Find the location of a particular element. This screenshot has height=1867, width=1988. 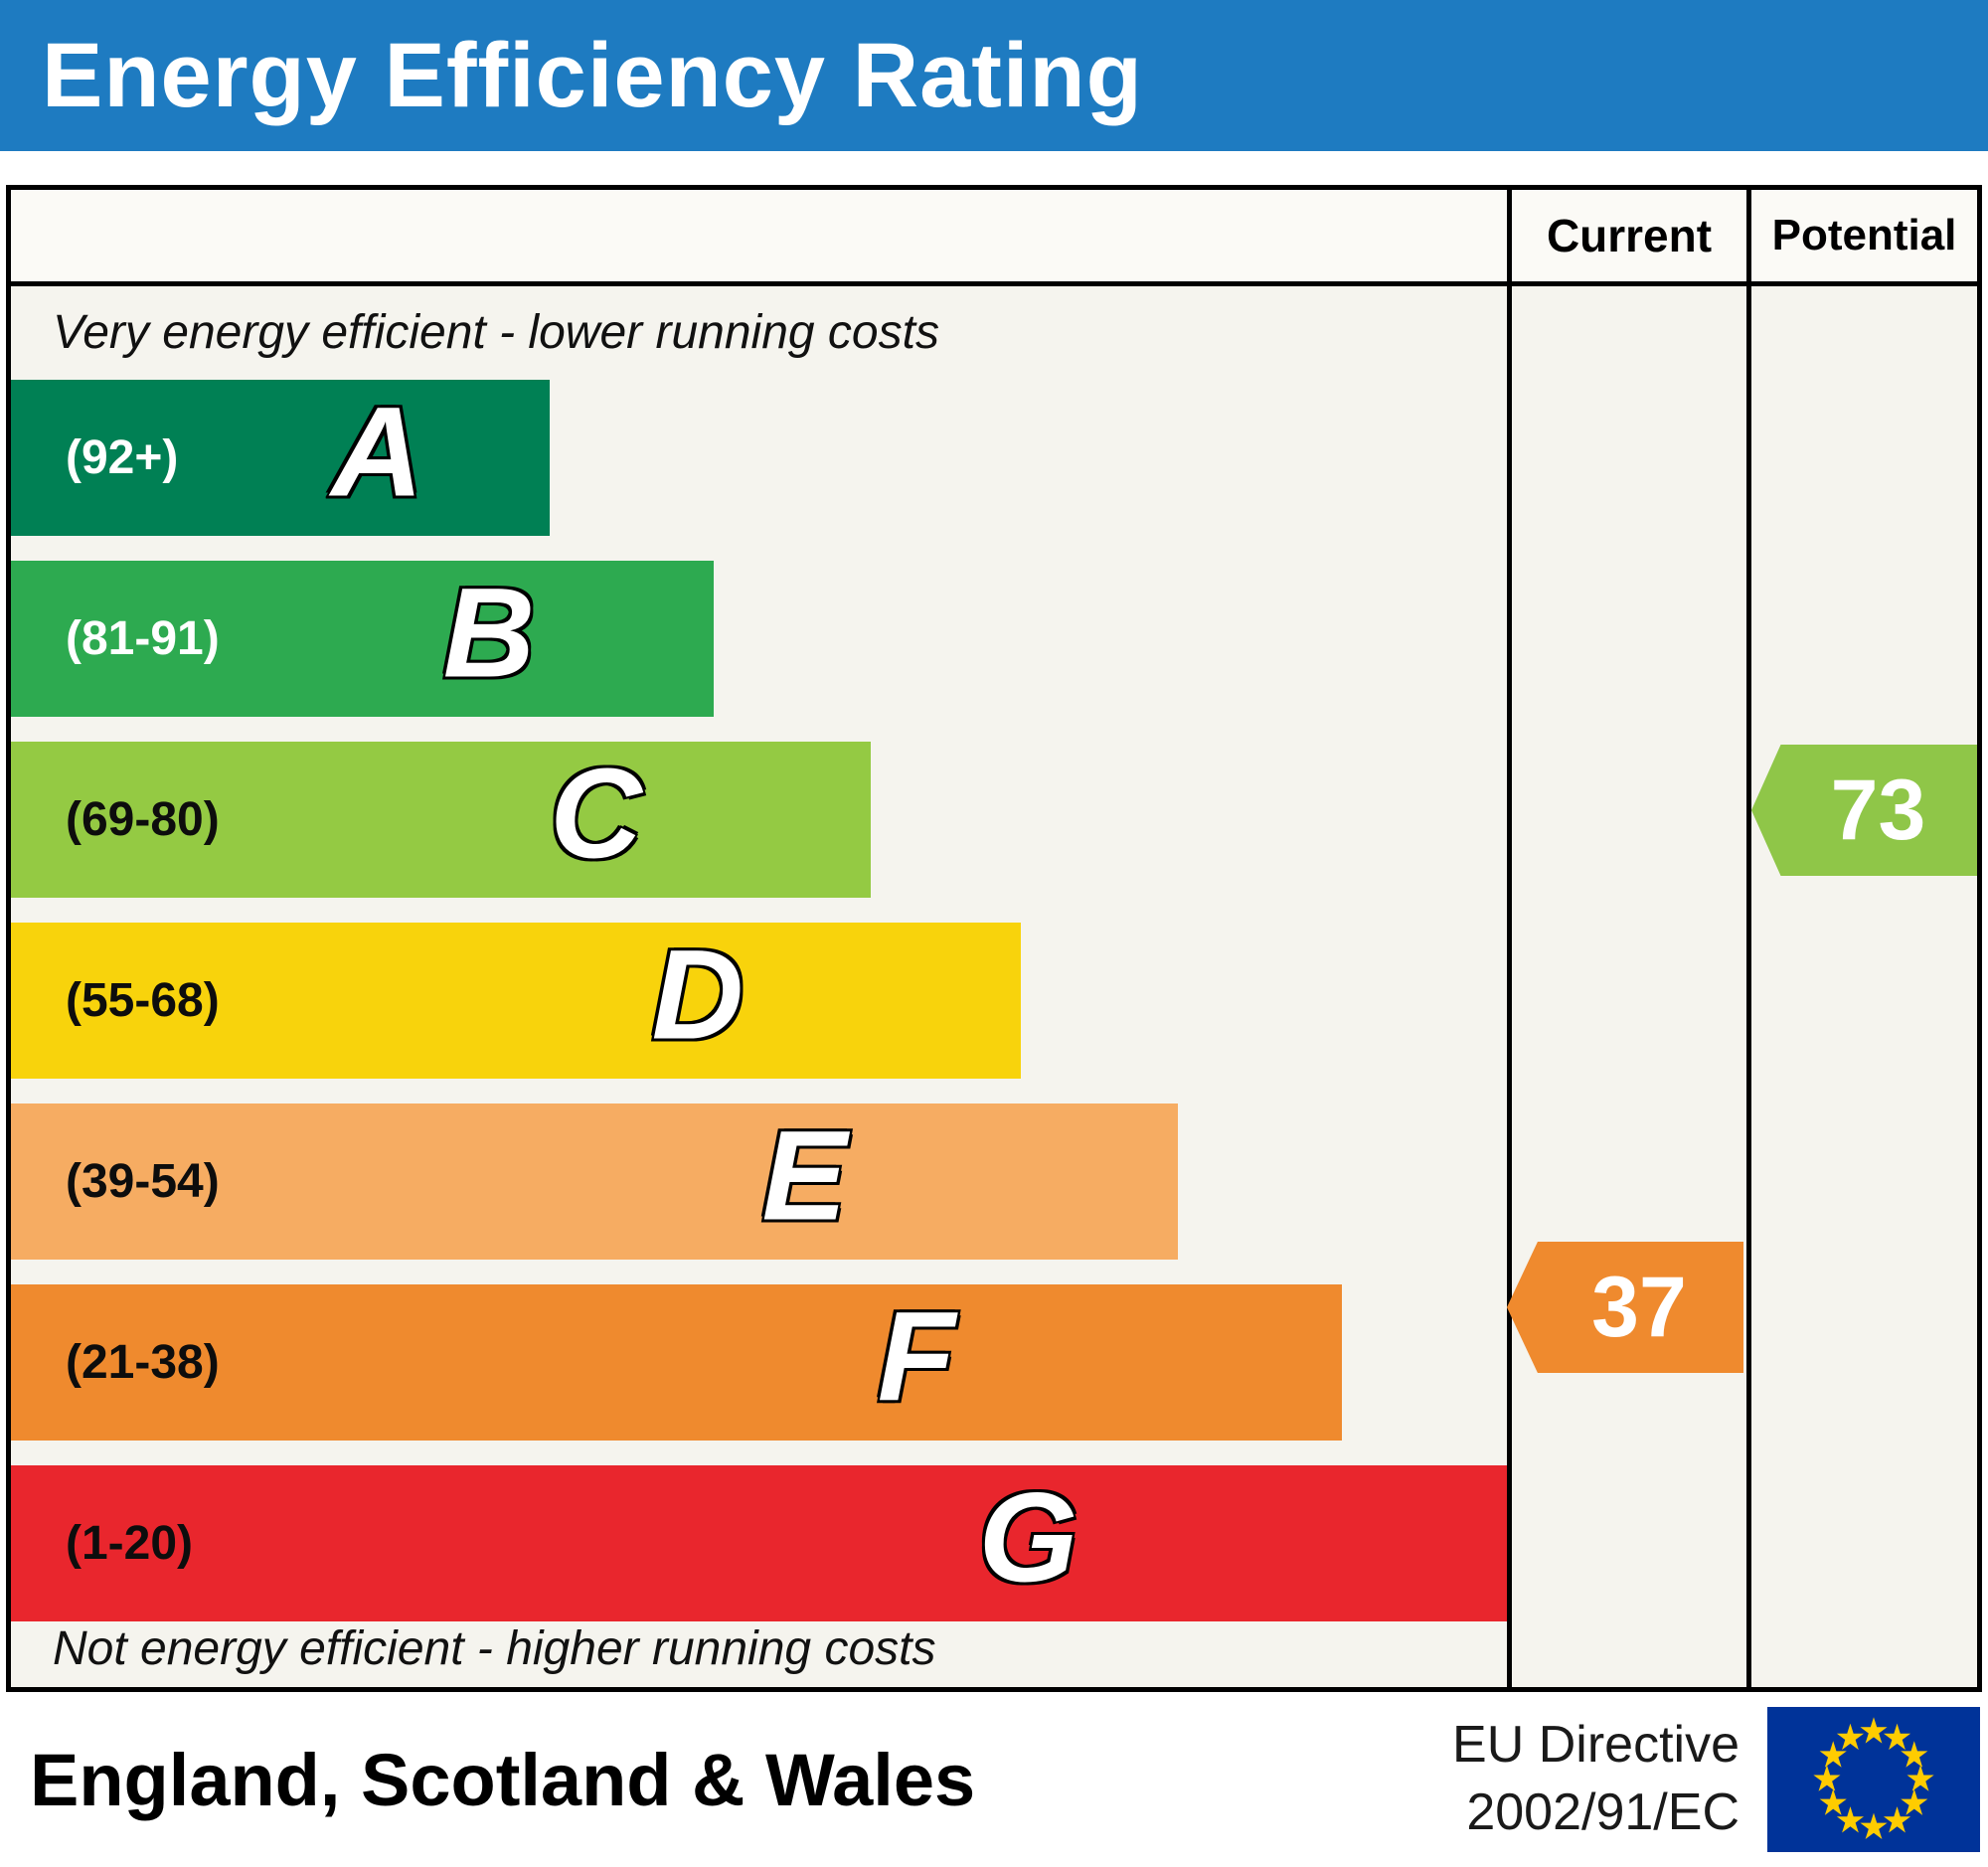

page-title: Energy Efficiency Rating is located at coordinates (592, 75).